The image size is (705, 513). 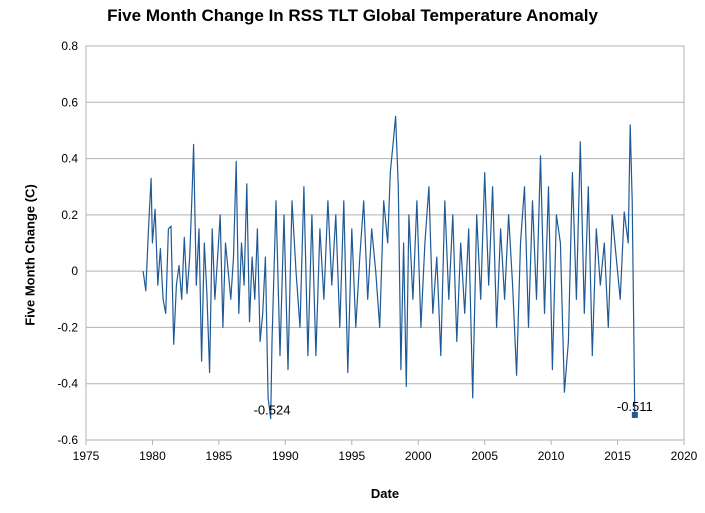 I want to click on x-tick-label: 1990, so click(x=285, y=456).